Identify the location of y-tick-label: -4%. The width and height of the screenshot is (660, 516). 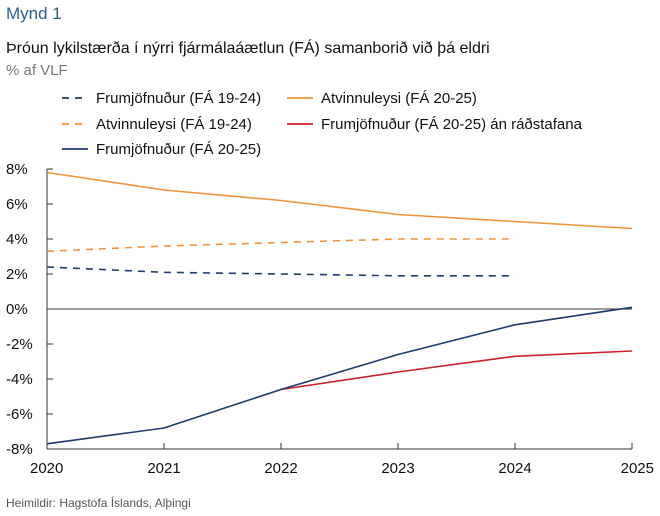
(19, 379).